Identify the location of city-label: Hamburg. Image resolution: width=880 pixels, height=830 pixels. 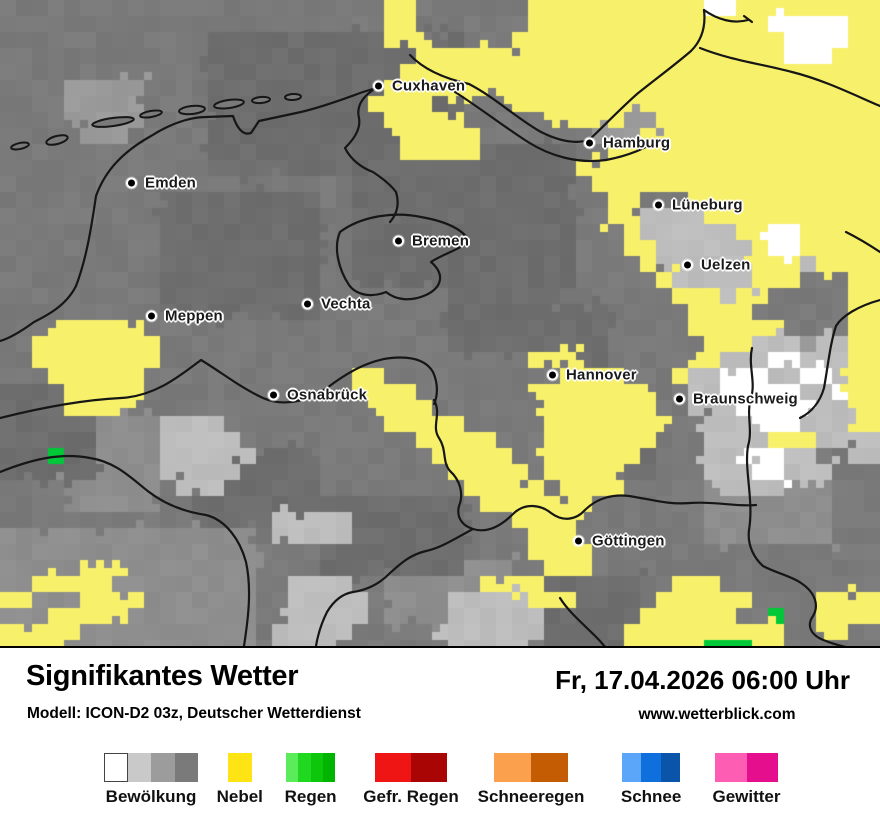
(637, 143).